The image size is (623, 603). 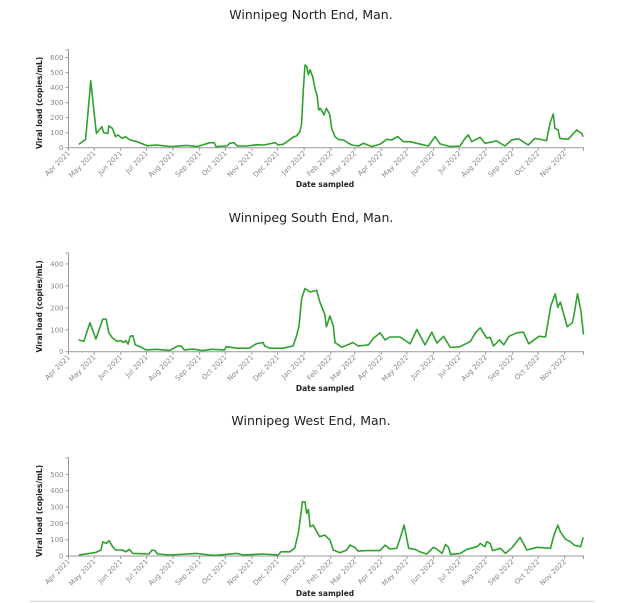 What do you see at coordinates (56, 58) in the screenshot?
I see `y-tick-label: 600` at bounding box center [56, 58].